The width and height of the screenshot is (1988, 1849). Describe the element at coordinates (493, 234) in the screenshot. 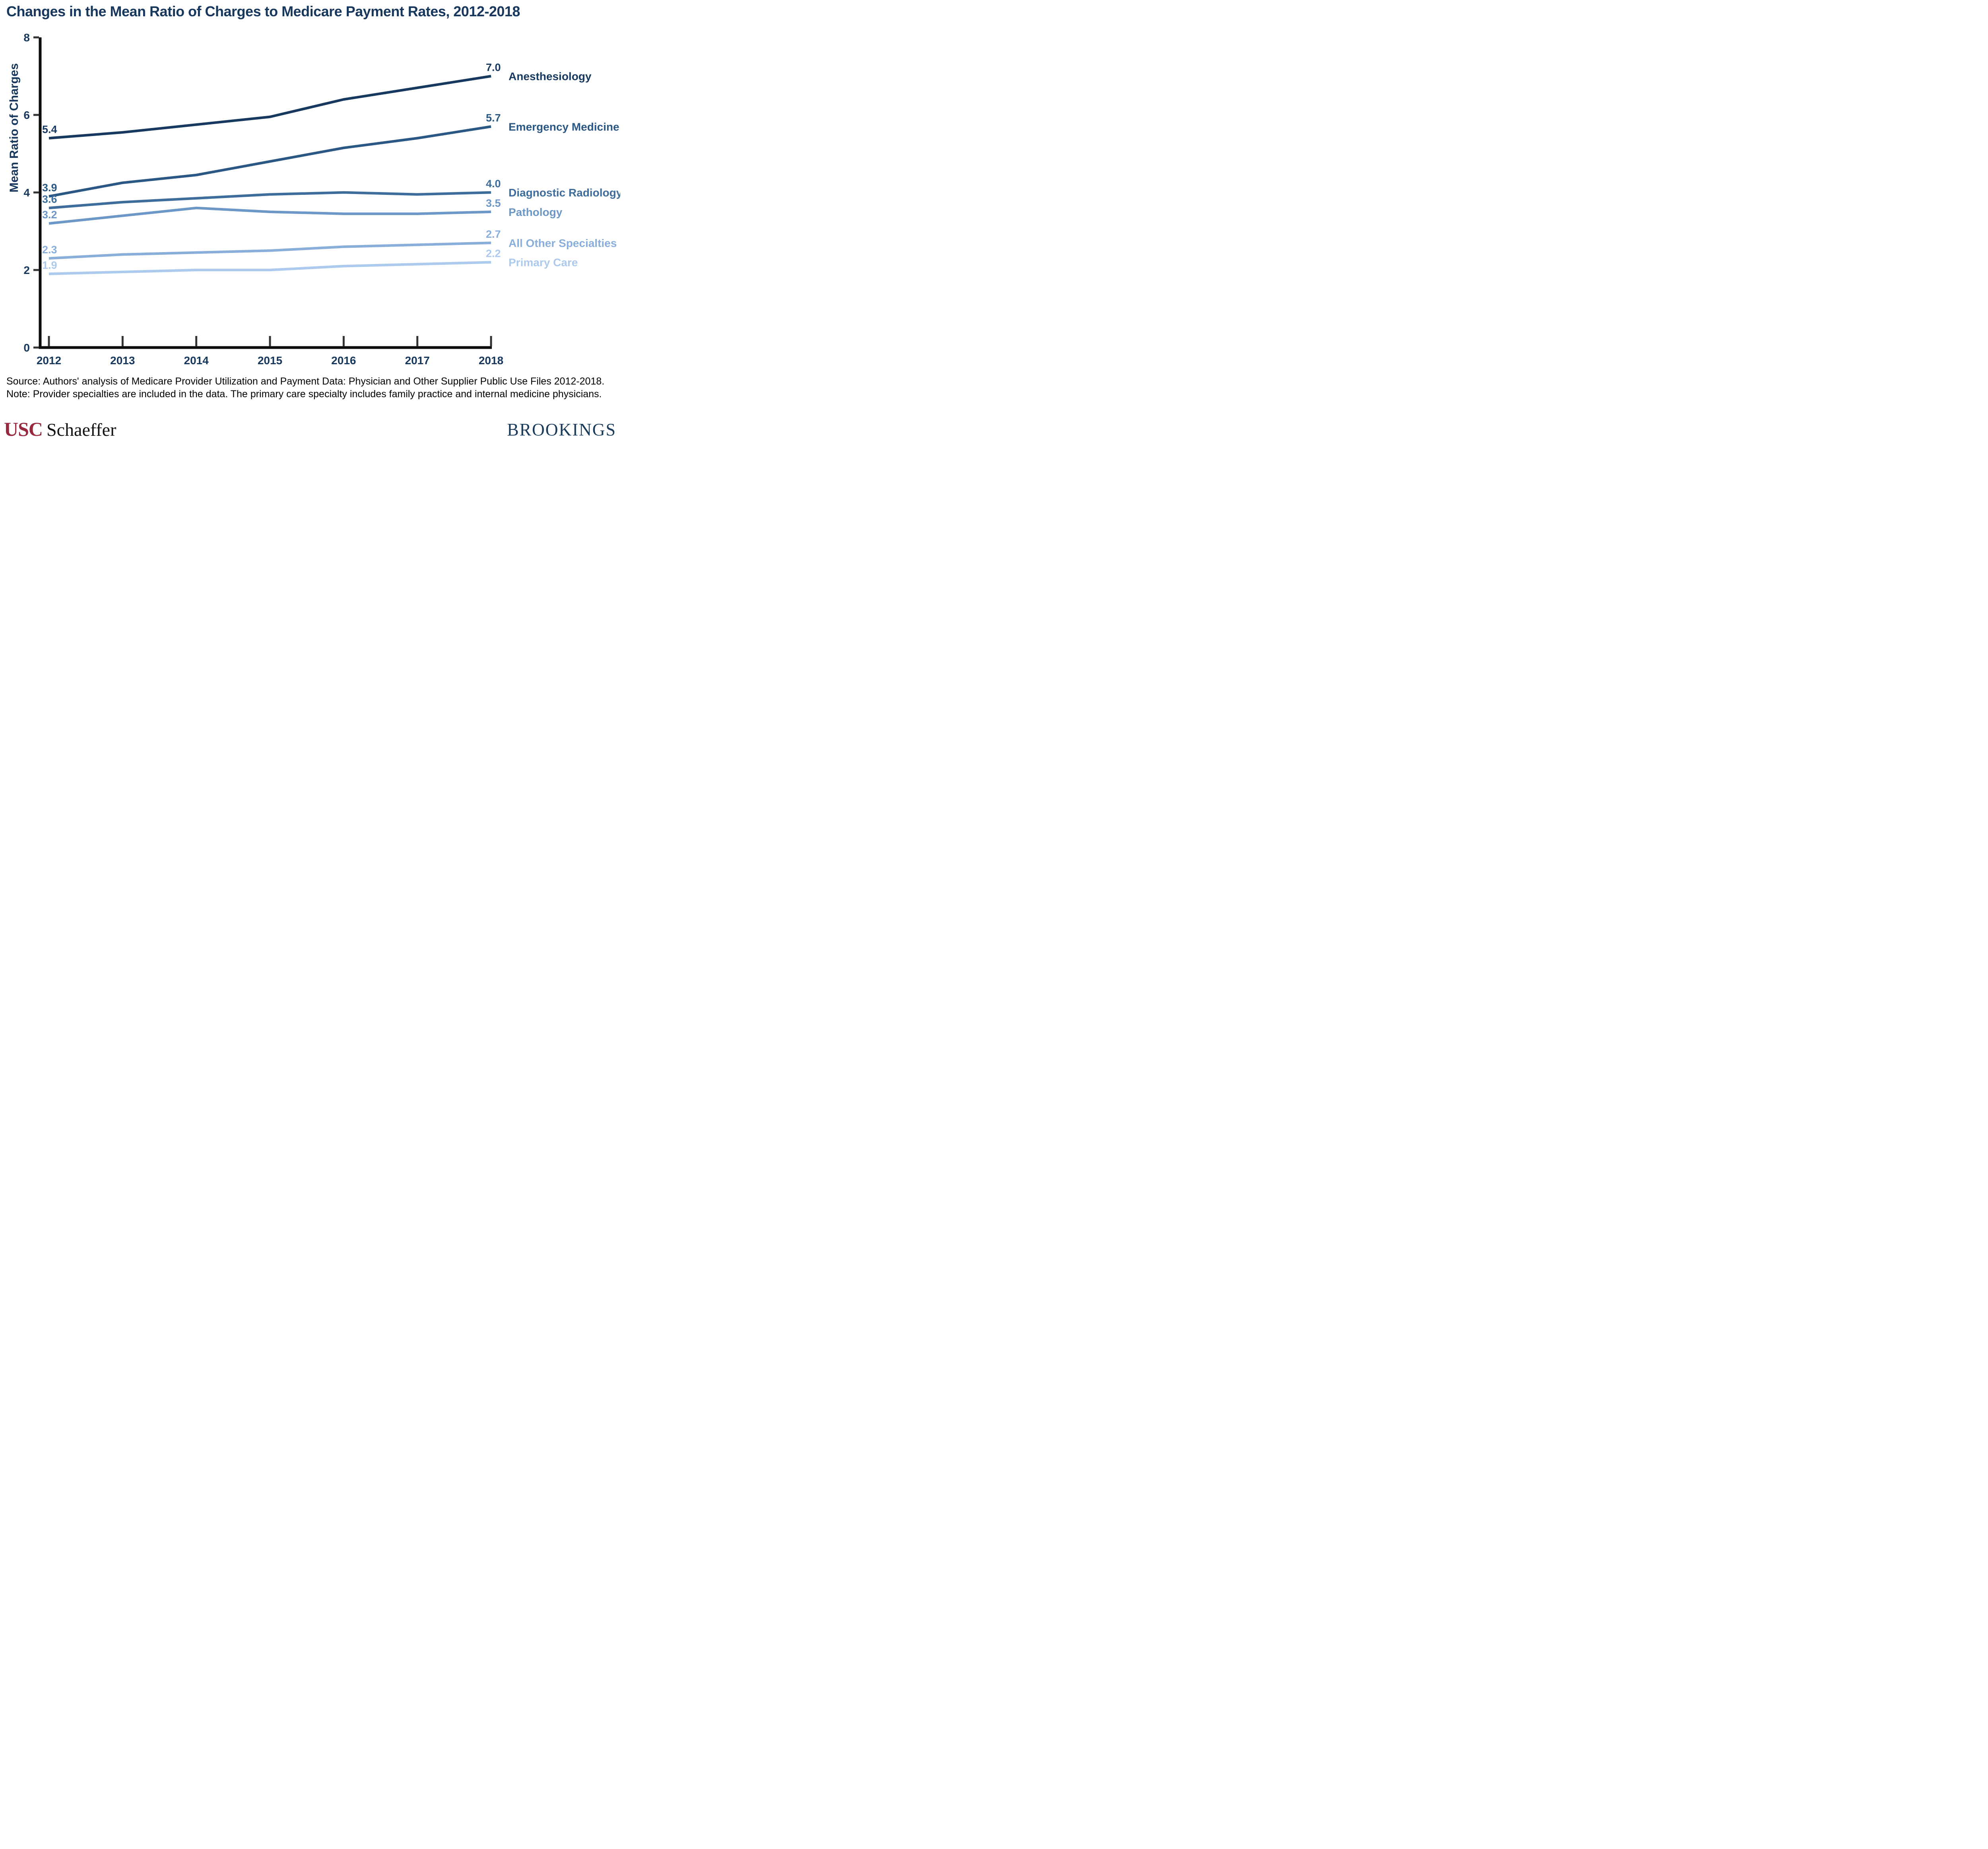

I see `series-end-value-all-other-specialties: 2.7` at that location.